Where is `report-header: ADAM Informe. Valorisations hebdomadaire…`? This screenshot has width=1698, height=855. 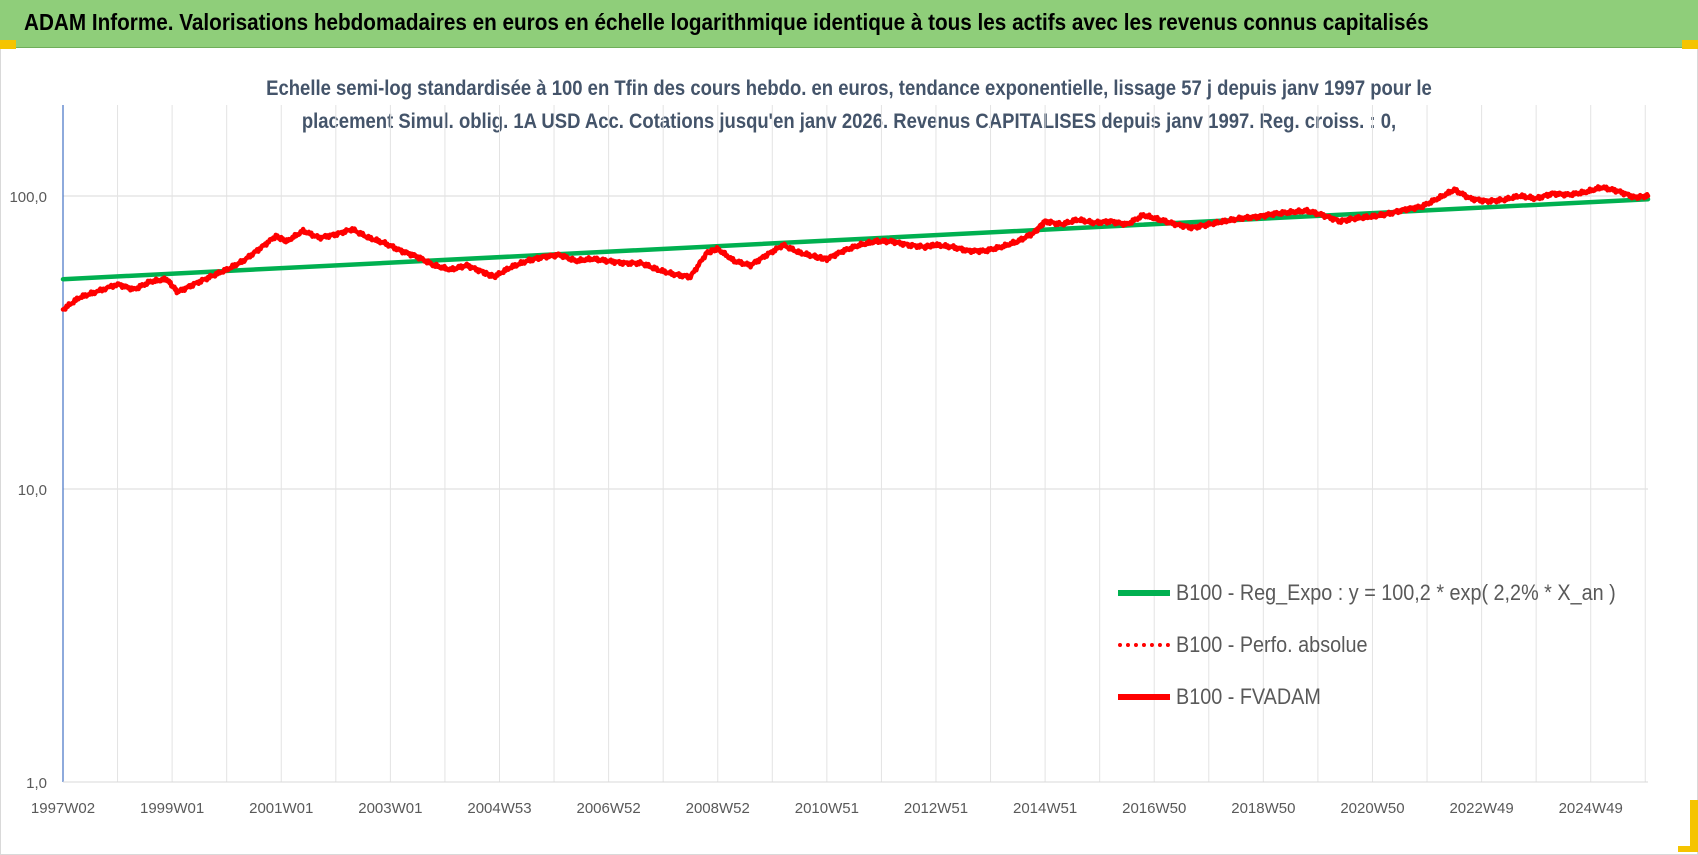
report-header: ADAM Informe. Valorisations hebdomadaire… is located at coordinates (849, 24).